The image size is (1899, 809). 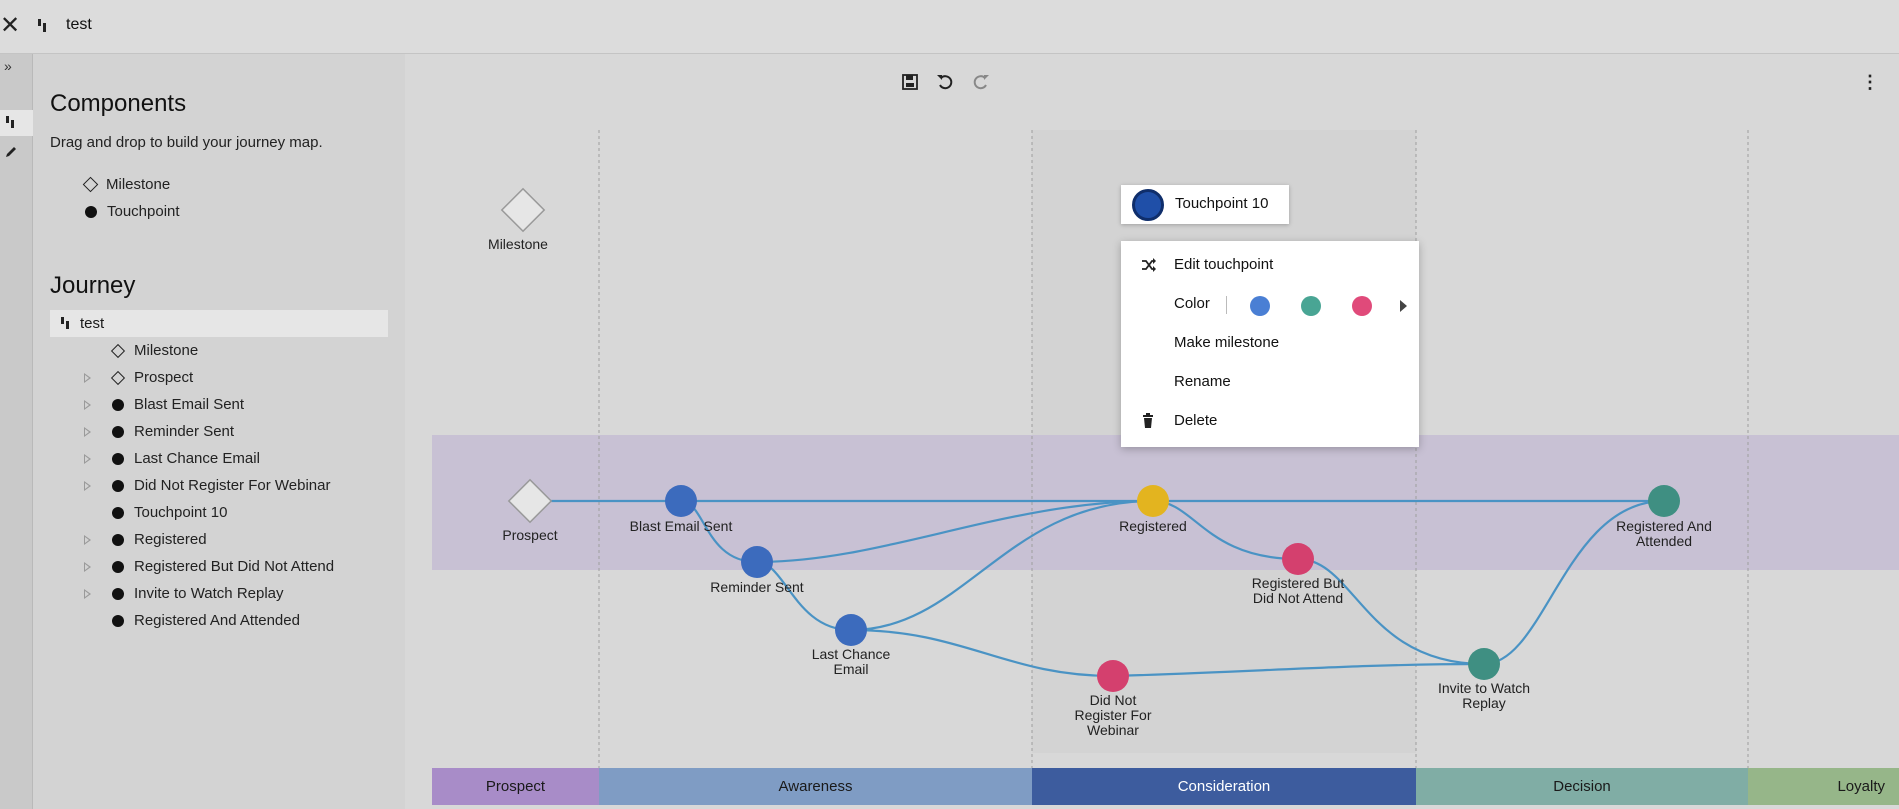 What do you see at coordinates (1484, 664) in the screenshot?
I see `invite-node` at bounding box center [1484, 664].